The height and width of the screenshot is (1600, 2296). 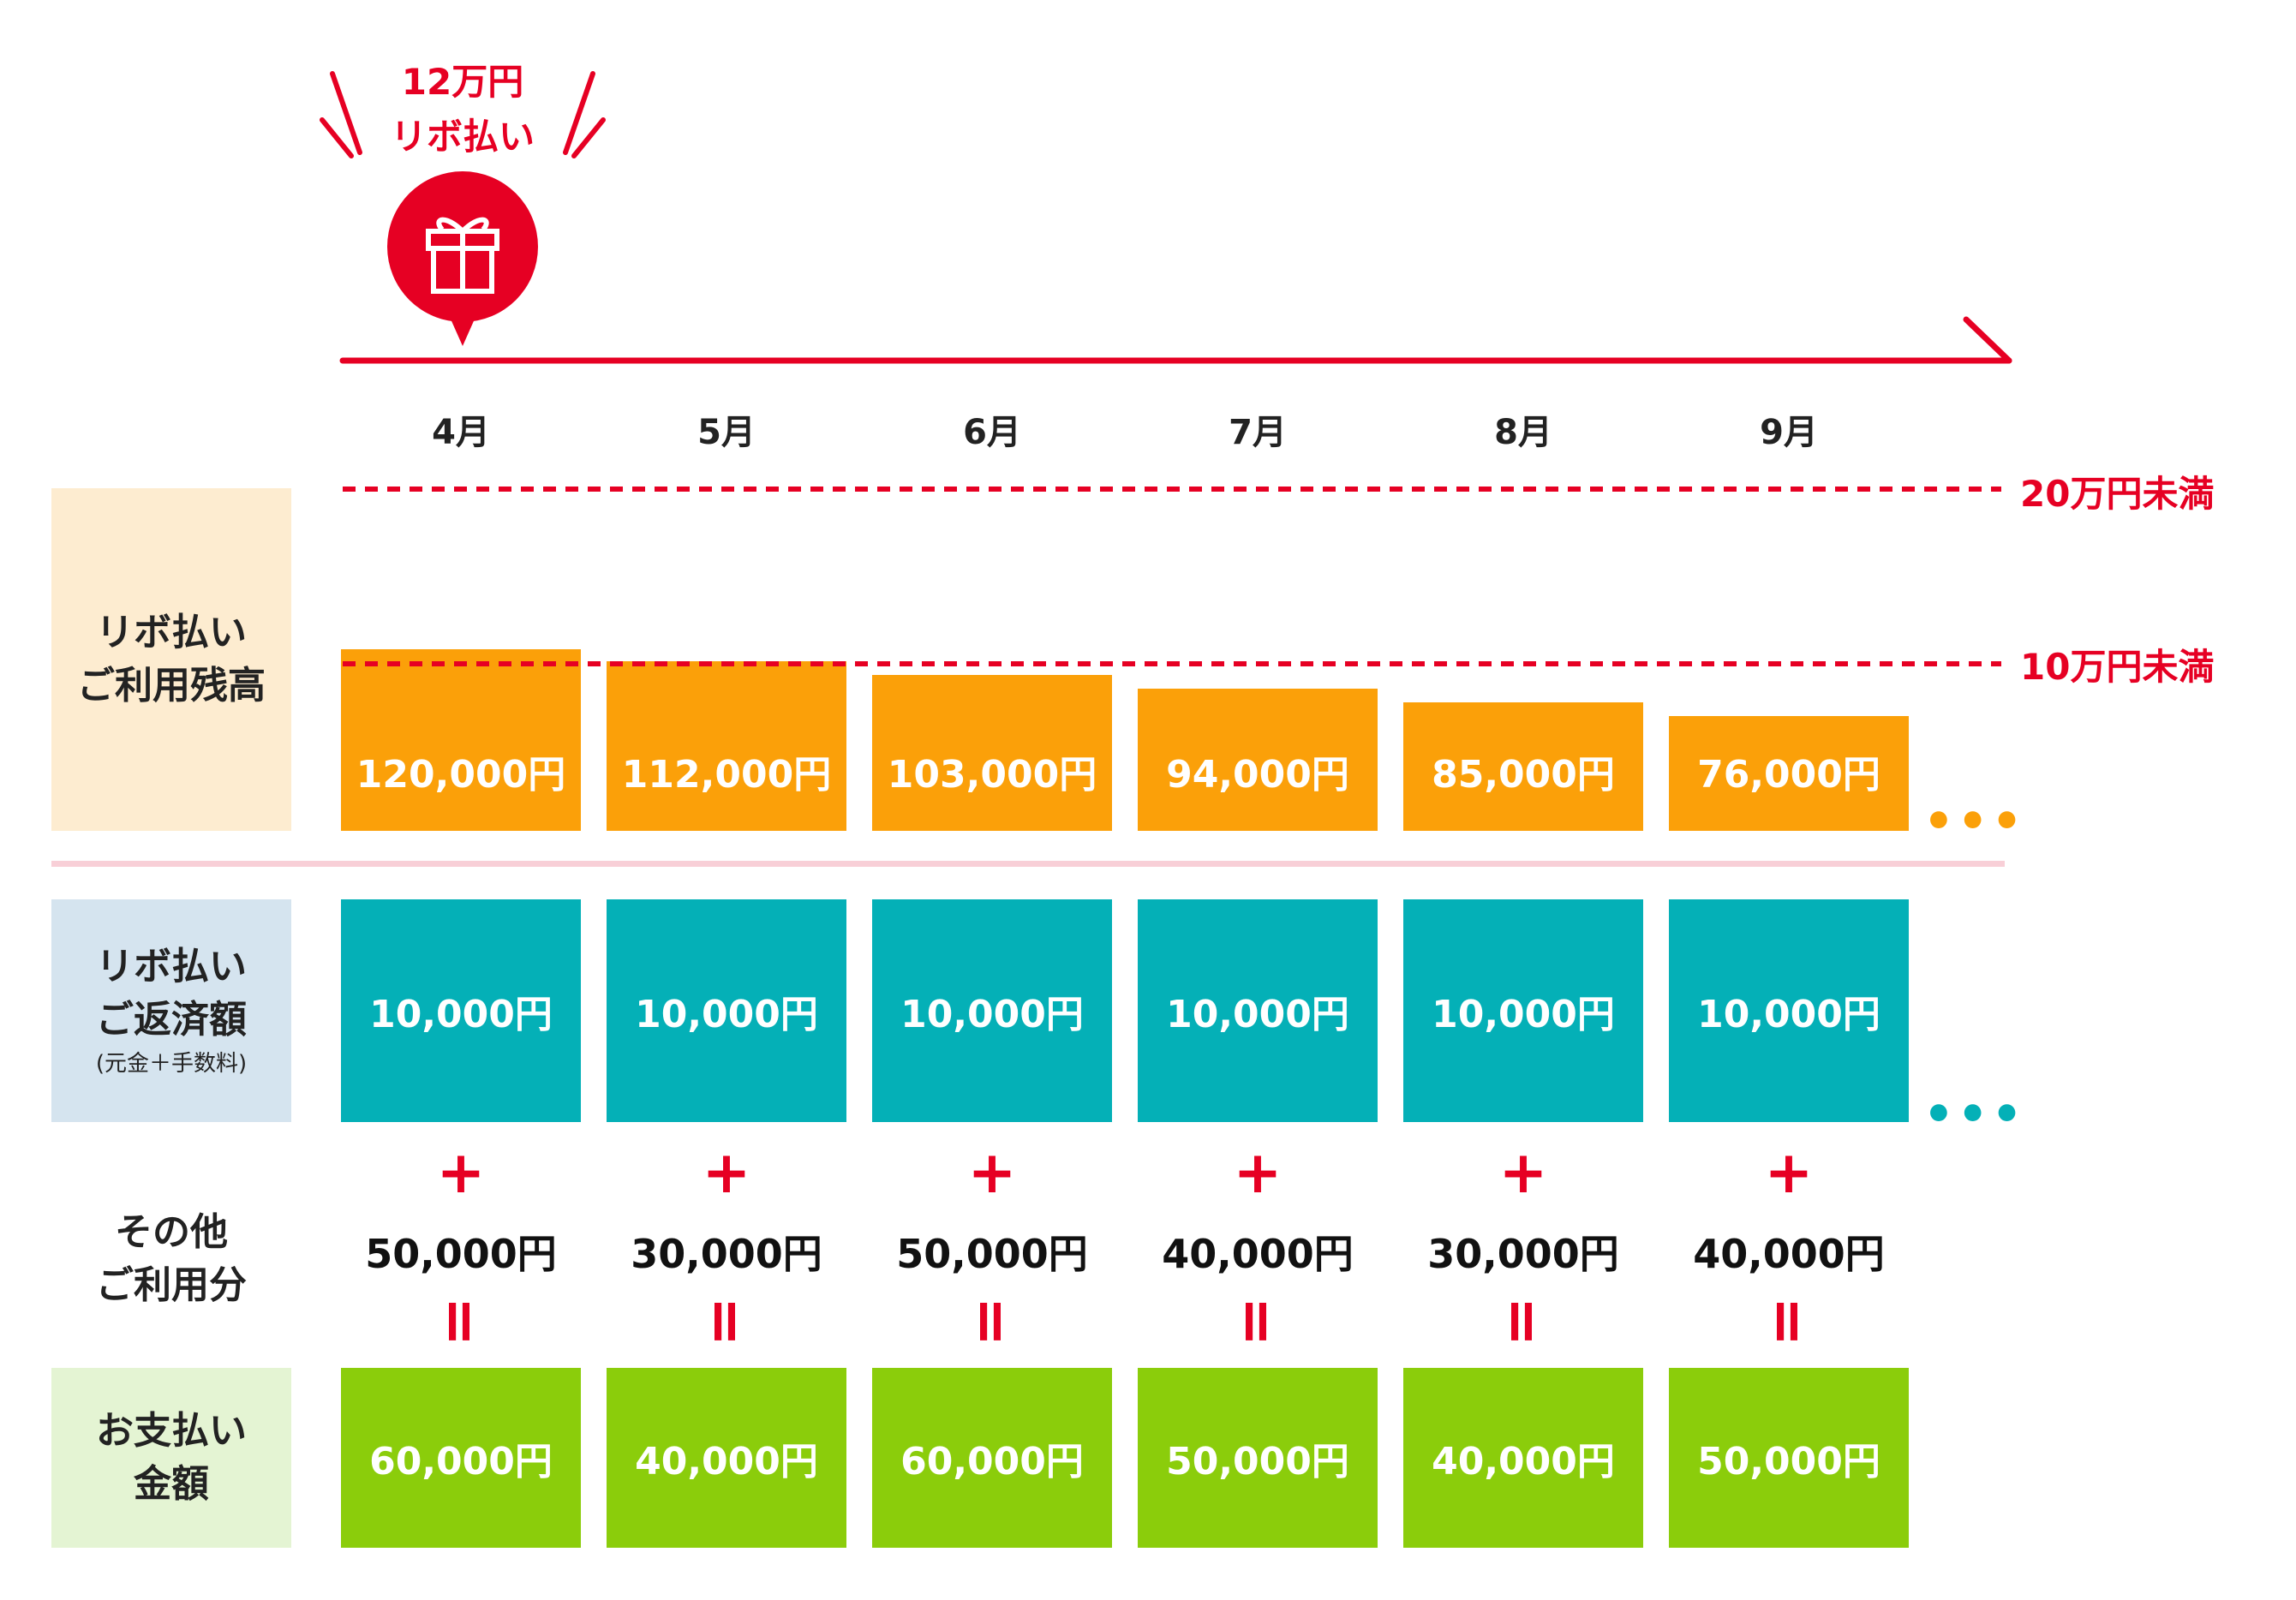 I want to click on balance-bar: 94,000円, so click(x=1258, y=760).